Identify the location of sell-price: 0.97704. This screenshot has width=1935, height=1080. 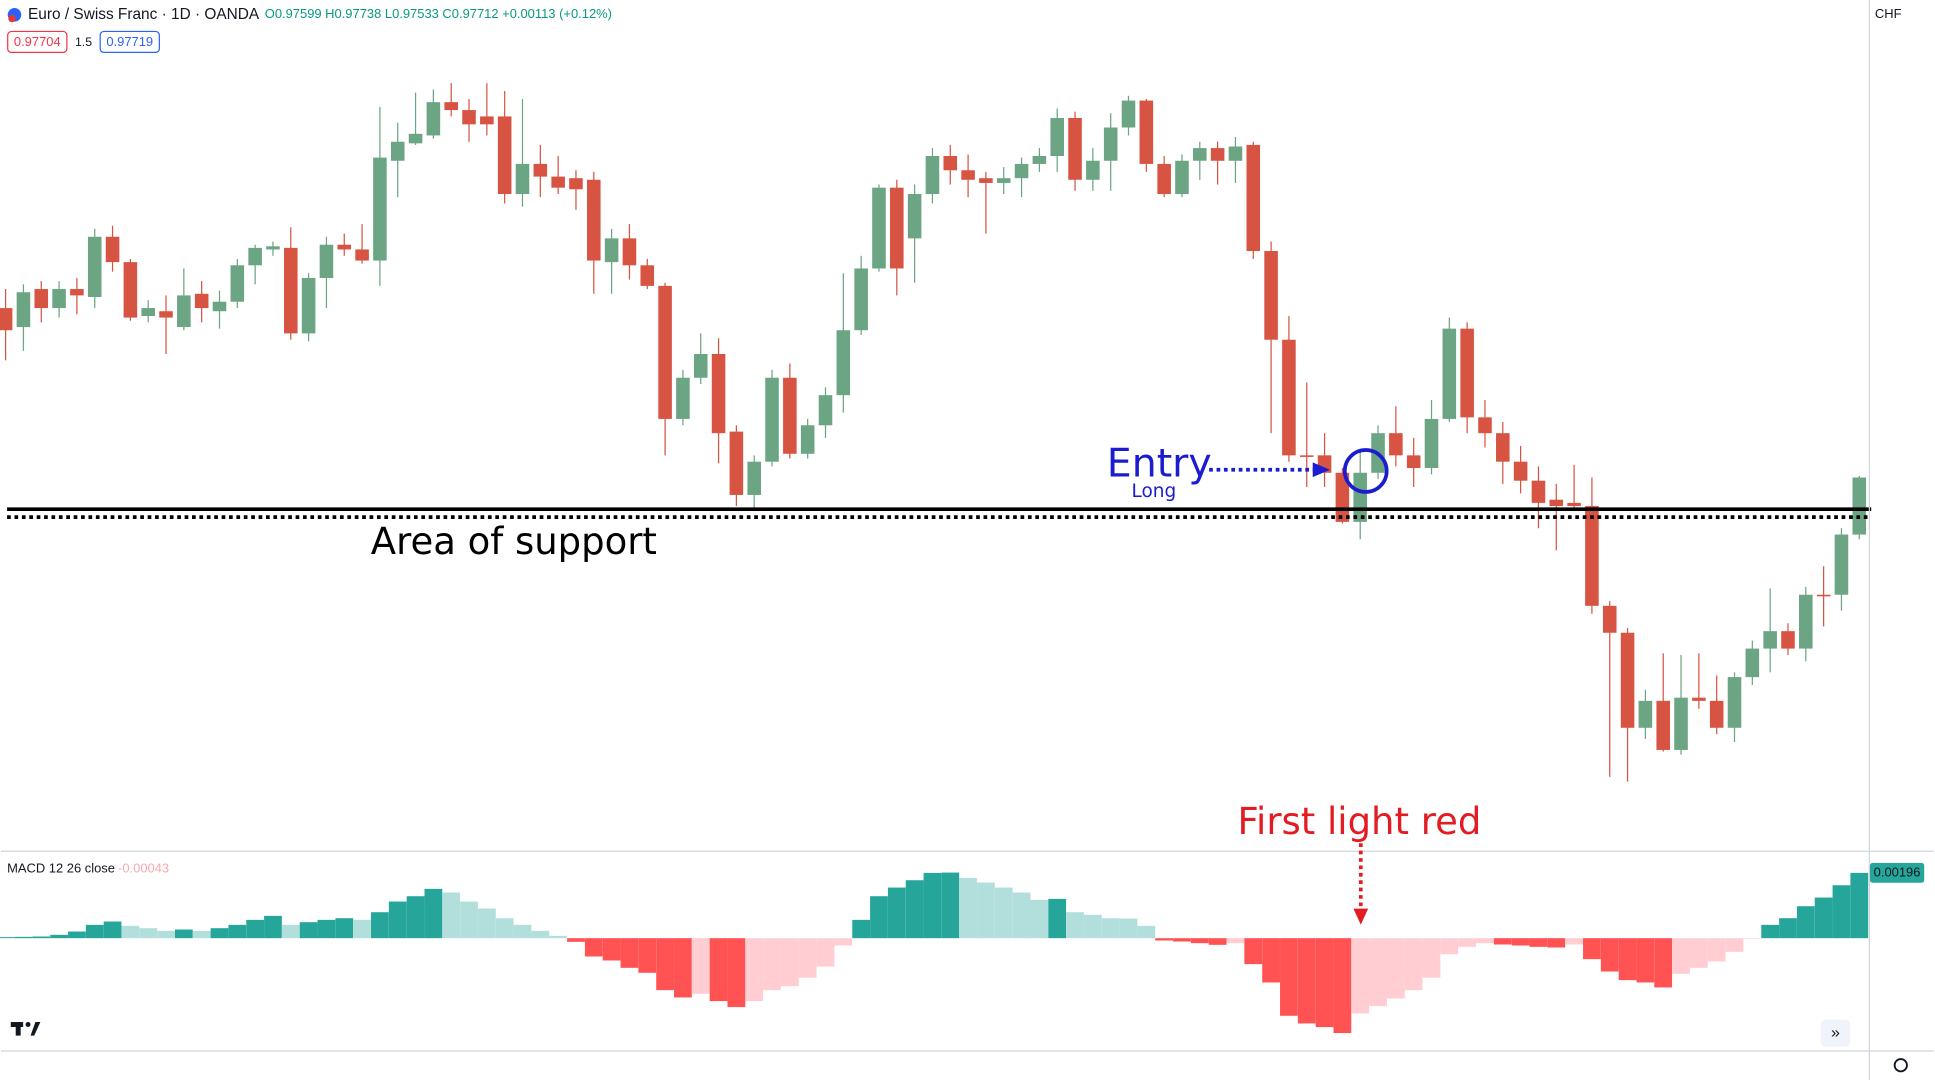
(37, 41).